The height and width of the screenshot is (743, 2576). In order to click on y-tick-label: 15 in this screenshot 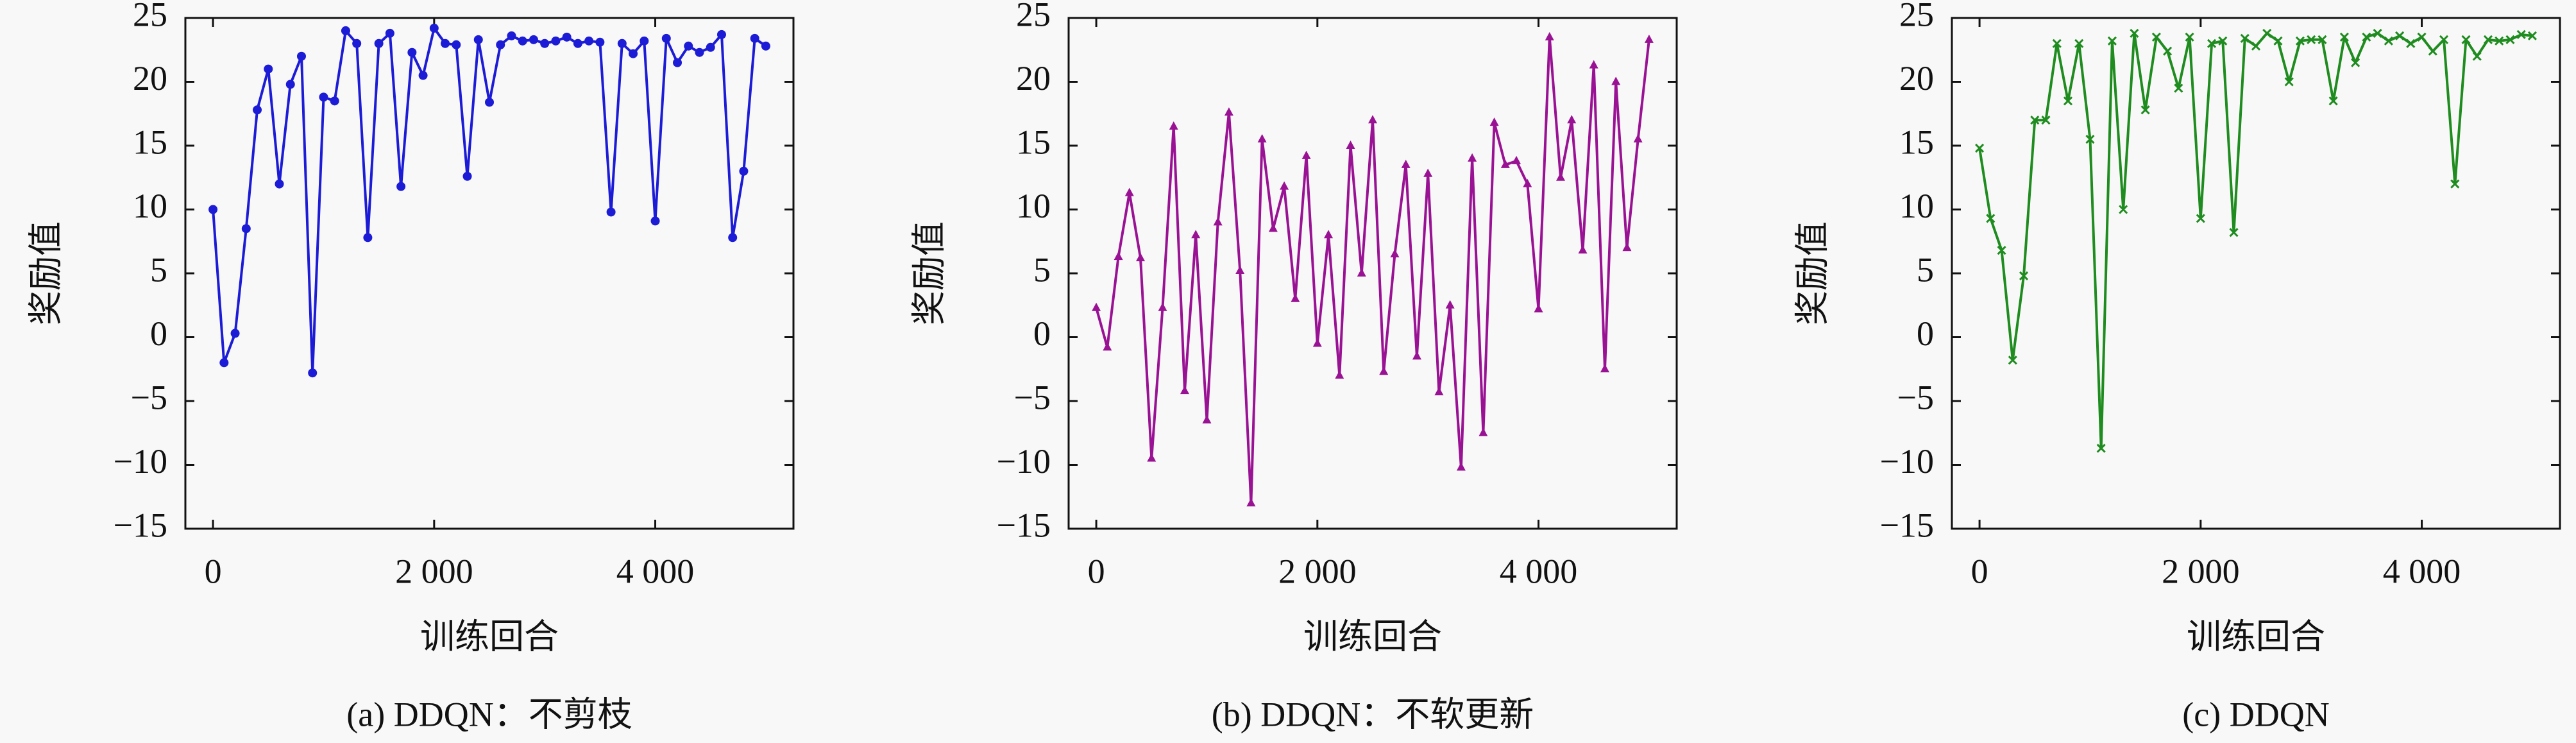, I will do `click(150, 142)`.